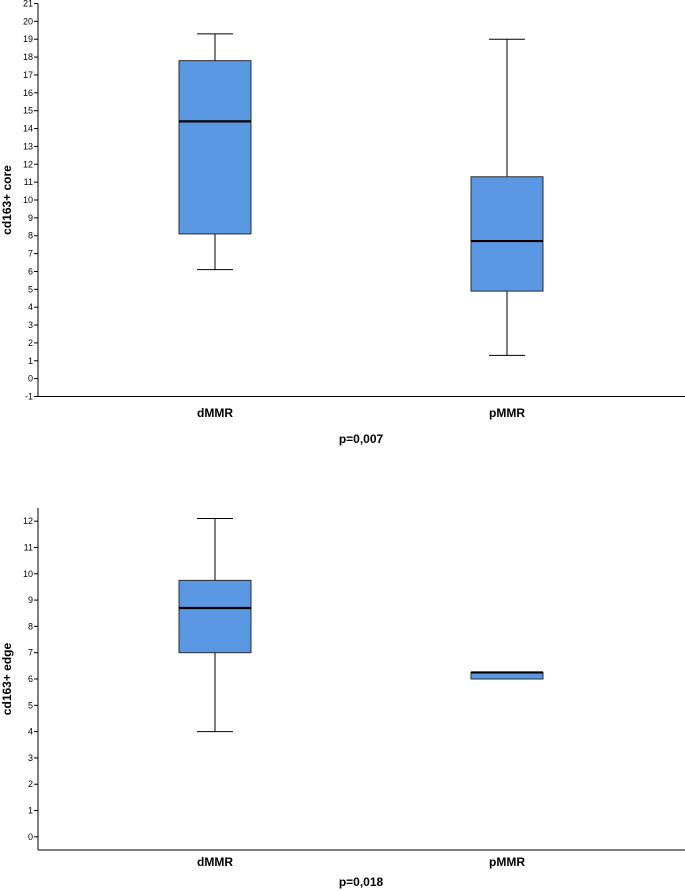 This screenshot has width=685, height=891. Describe the element at coordinates (361, 882) in the screenshot. I see `p-value-caption: p=0,018` at that location.